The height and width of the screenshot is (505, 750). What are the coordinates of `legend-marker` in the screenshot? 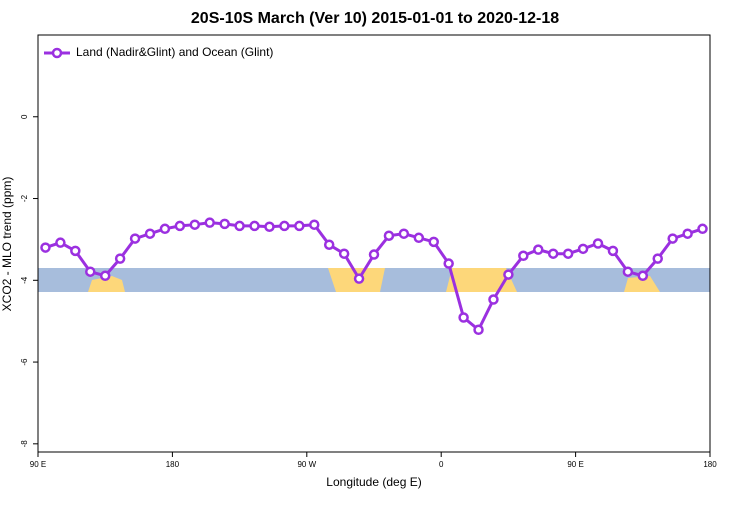 It's located at (57, 53).